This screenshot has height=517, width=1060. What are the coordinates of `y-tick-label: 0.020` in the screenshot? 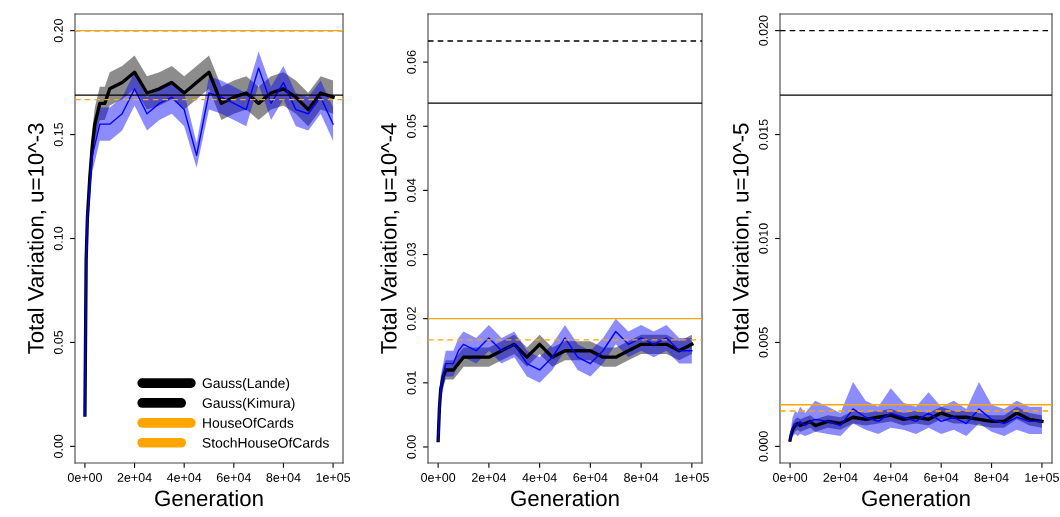 It's located at (763, 30).